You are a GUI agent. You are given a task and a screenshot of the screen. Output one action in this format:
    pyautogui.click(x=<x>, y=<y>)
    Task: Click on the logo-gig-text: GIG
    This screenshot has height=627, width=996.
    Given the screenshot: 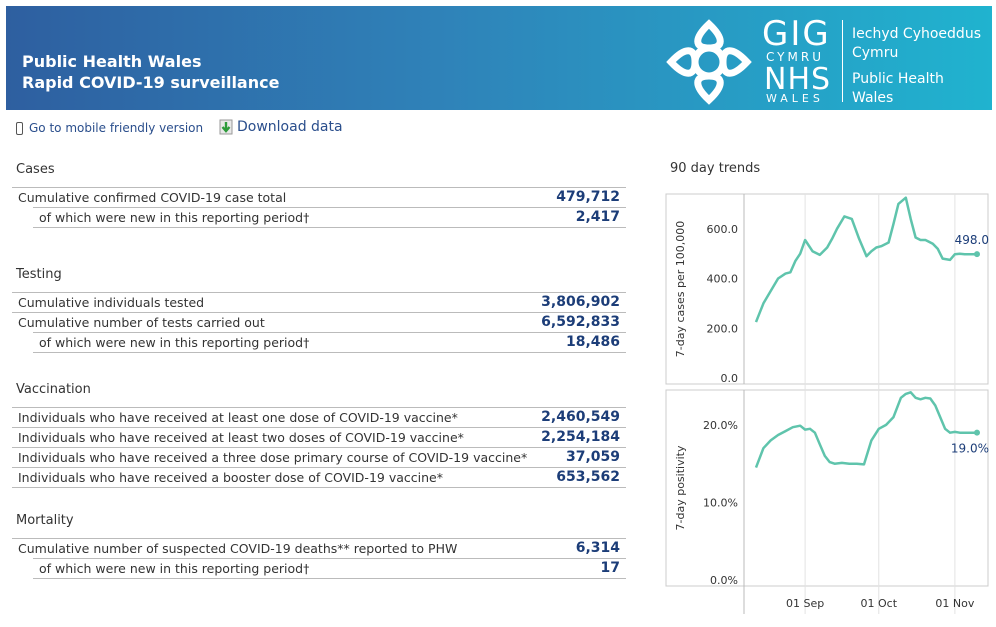 What is the action you would take?
    pyautogui.click(x=796, y=34)
    